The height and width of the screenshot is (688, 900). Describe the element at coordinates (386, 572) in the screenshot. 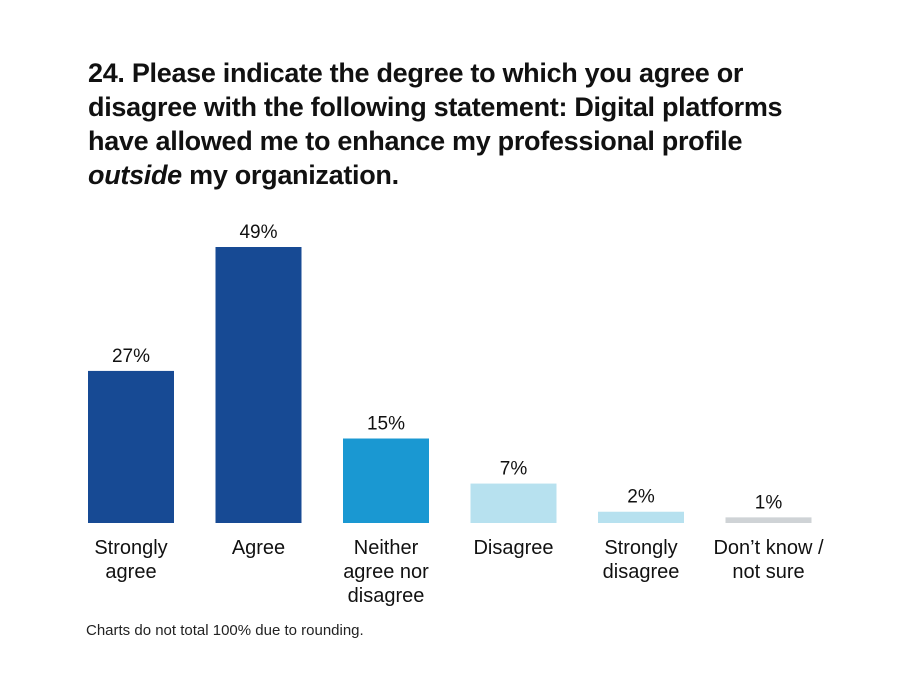

I see `category-label-3-line-2: agree nor` at that location.